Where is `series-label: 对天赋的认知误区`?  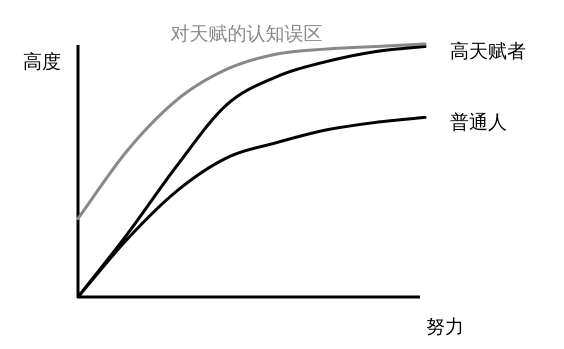
series-label: 对天赋的认知误区 is located at coordinates (246, 34).